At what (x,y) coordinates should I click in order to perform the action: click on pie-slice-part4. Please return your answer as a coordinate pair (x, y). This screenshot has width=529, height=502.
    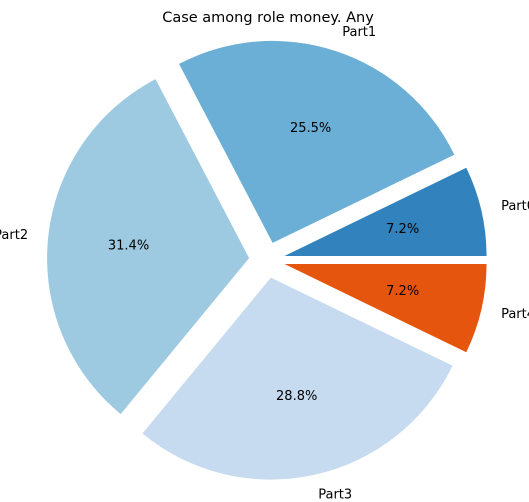
    Looking at the image, I should click on (385, 308).